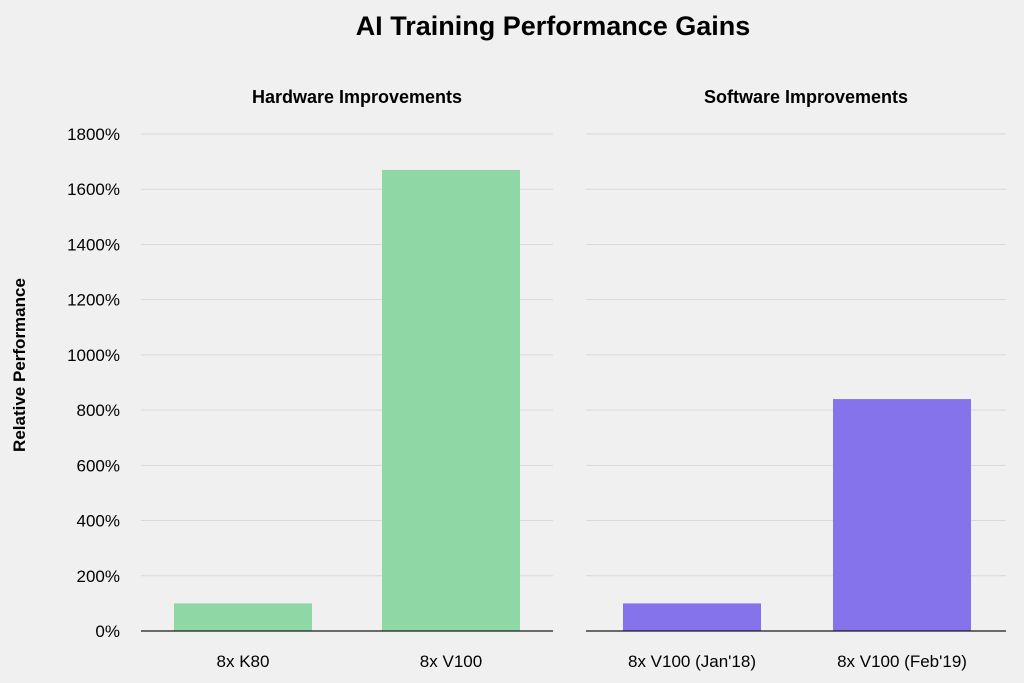 The width and height of the screenshot is (1024, 683). I want to click on x-tick-label: 8x V100, so click(451, 661).